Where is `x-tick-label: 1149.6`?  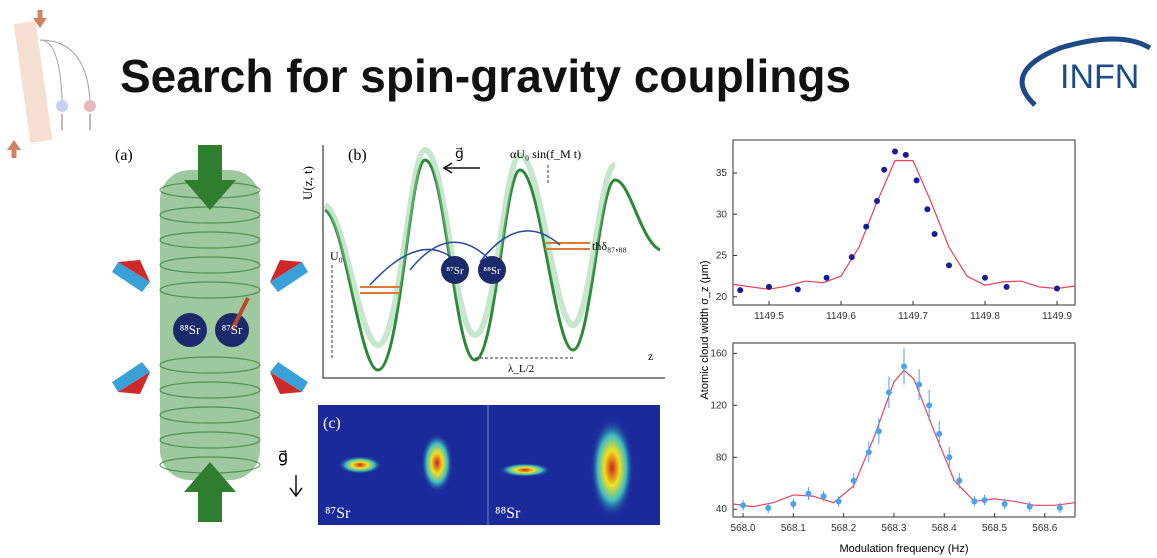
x-tick-label: 1149.6 is located at coordinates (841, 316).